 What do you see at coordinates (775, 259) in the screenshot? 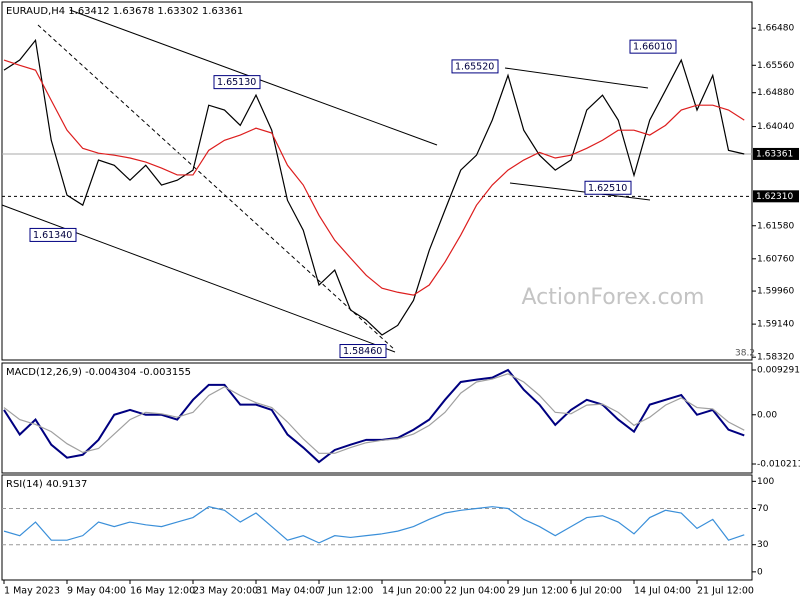
I see `y-tick-label: 1.60760` at bounding box center [775, 259].